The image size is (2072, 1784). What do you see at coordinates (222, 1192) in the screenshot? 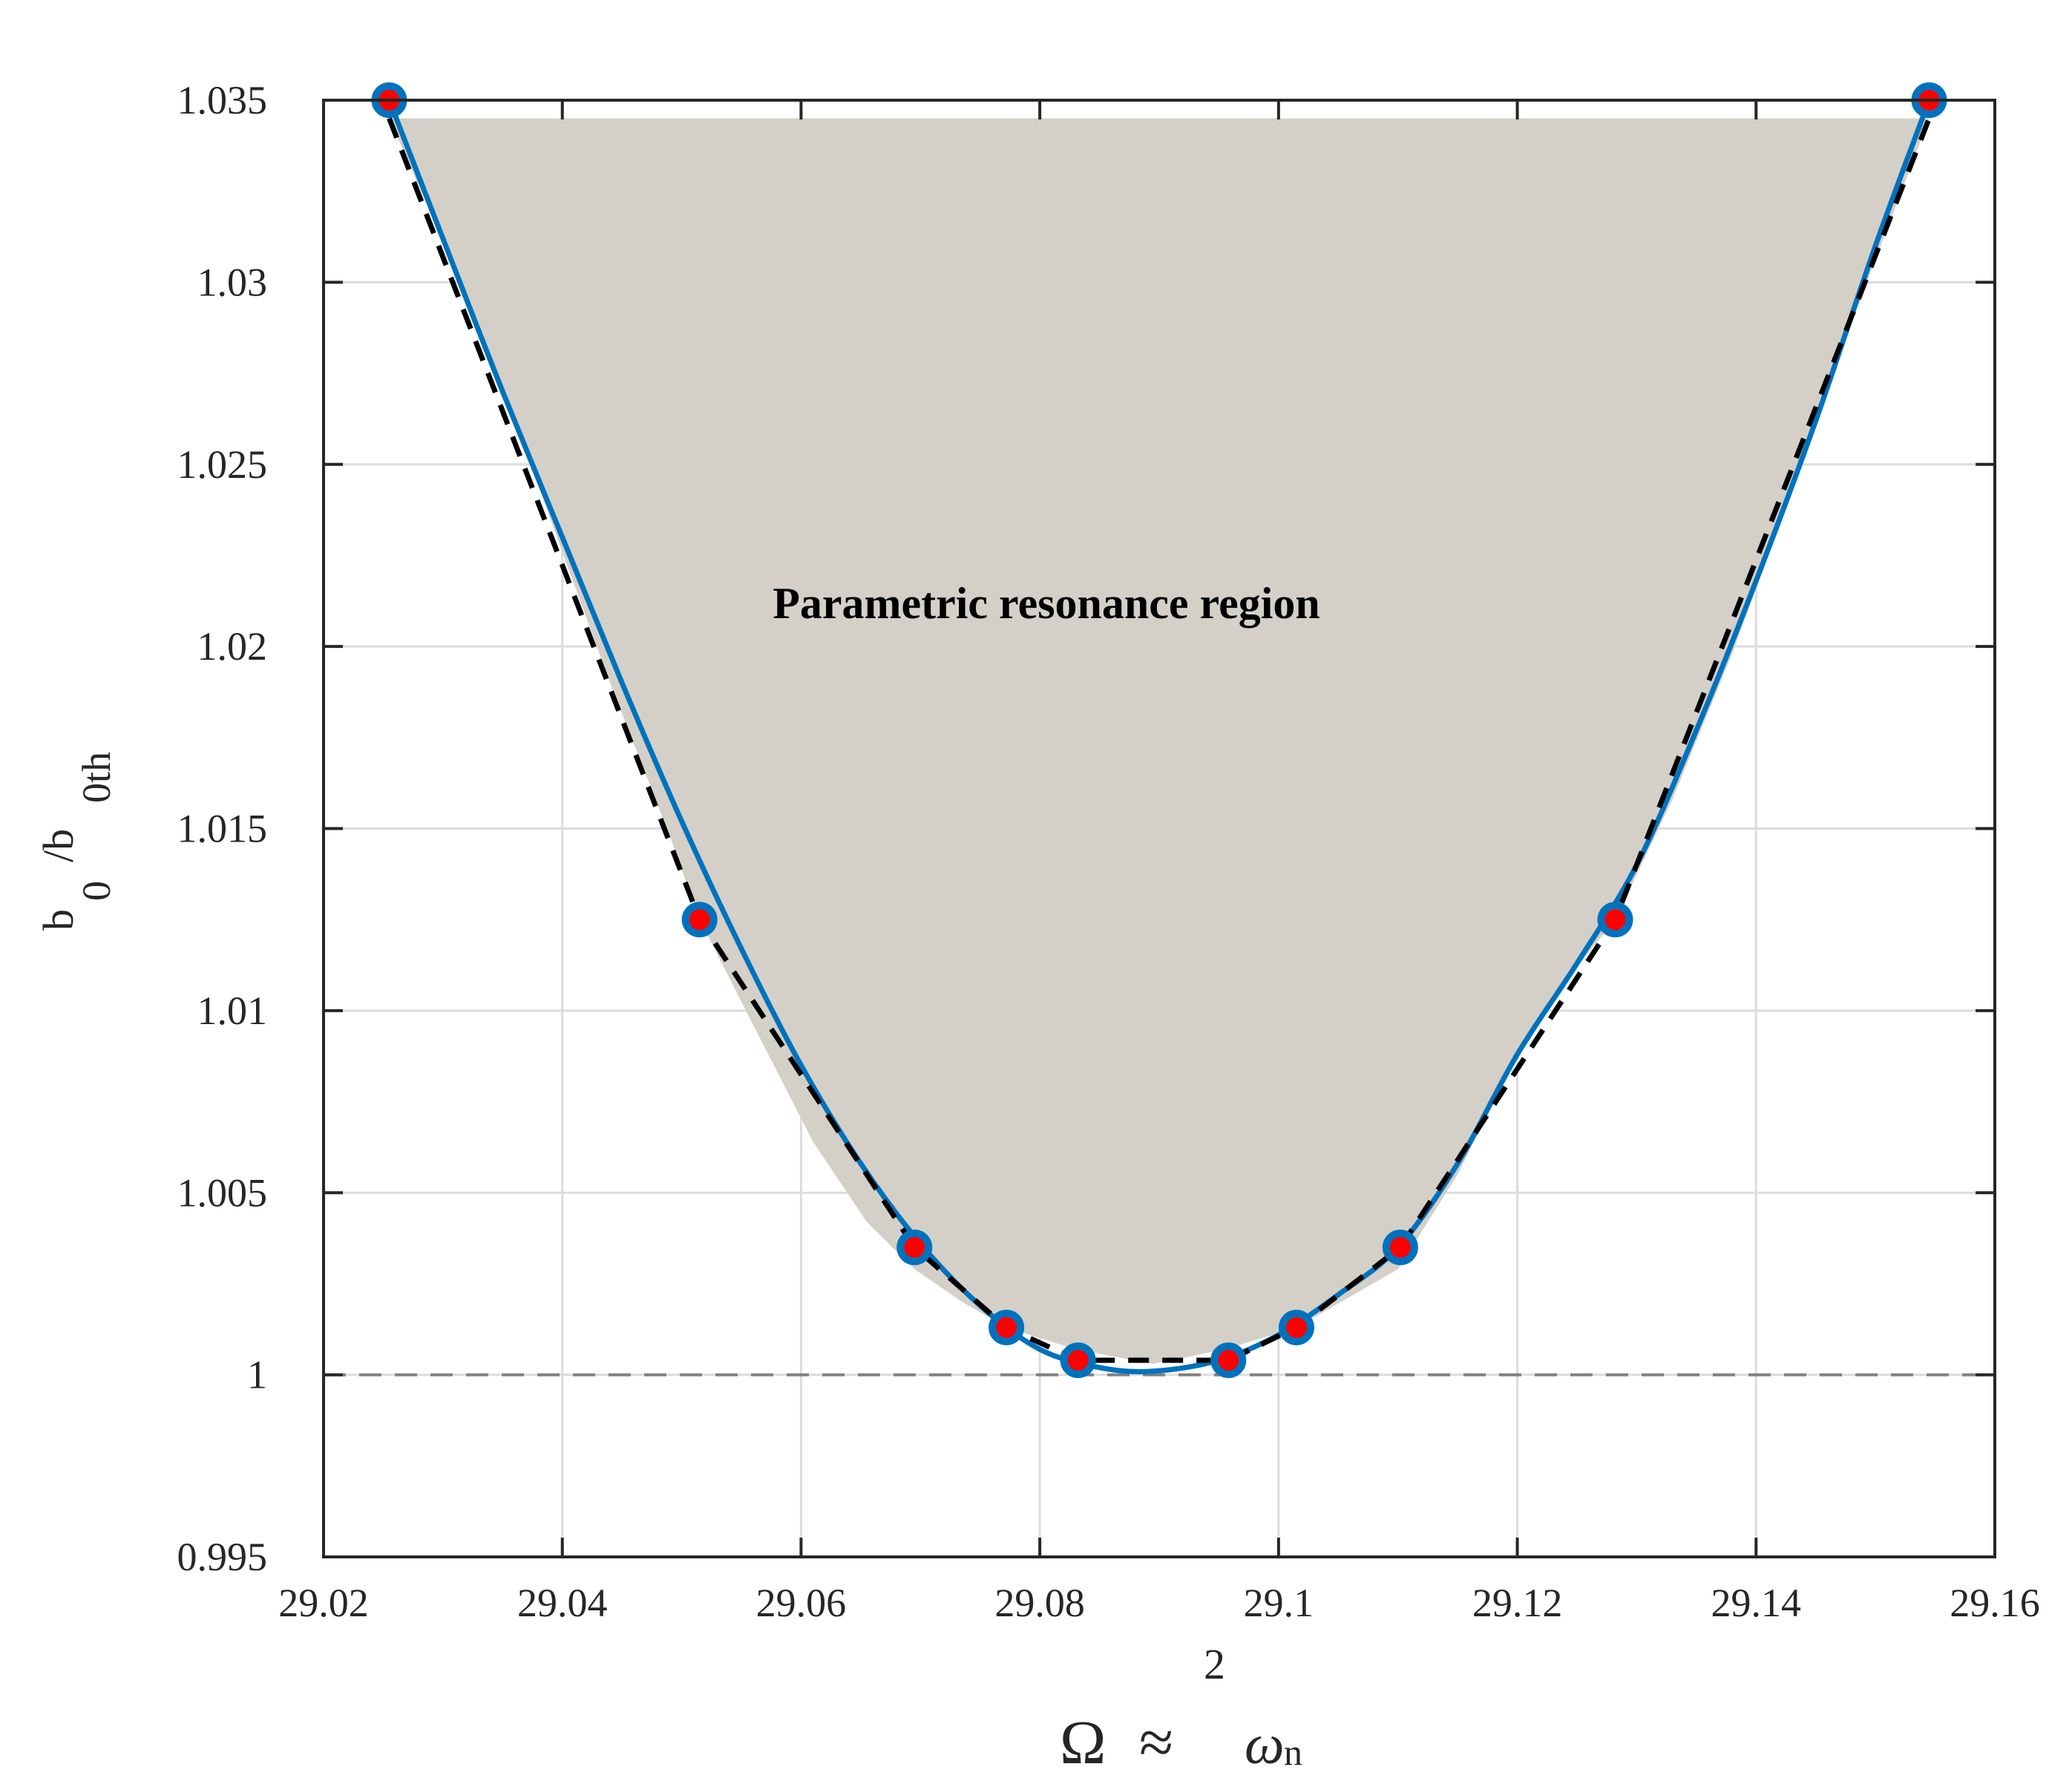
I see `y-tick-label: 1.005` at bounding box center [222, 1192].